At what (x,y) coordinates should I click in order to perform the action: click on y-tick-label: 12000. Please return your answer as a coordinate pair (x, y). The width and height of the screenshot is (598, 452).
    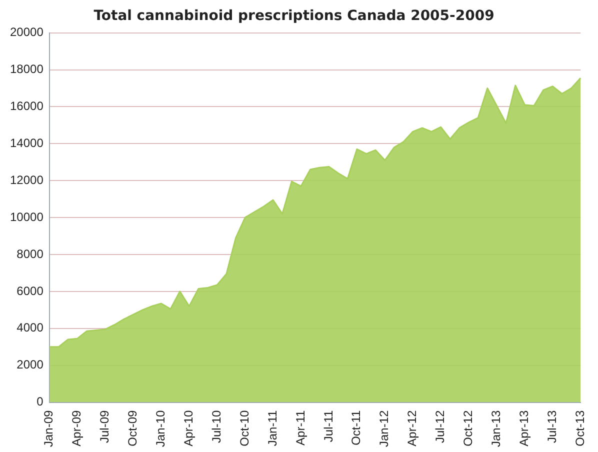
    Looking at the image, I should click on (27, 179).